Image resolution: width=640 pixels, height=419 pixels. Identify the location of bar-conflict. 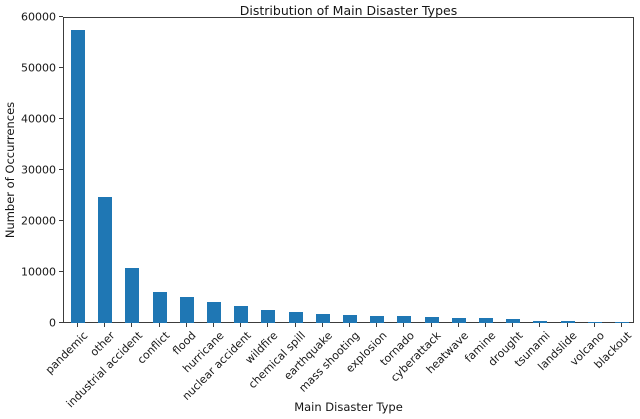
(160, 307).